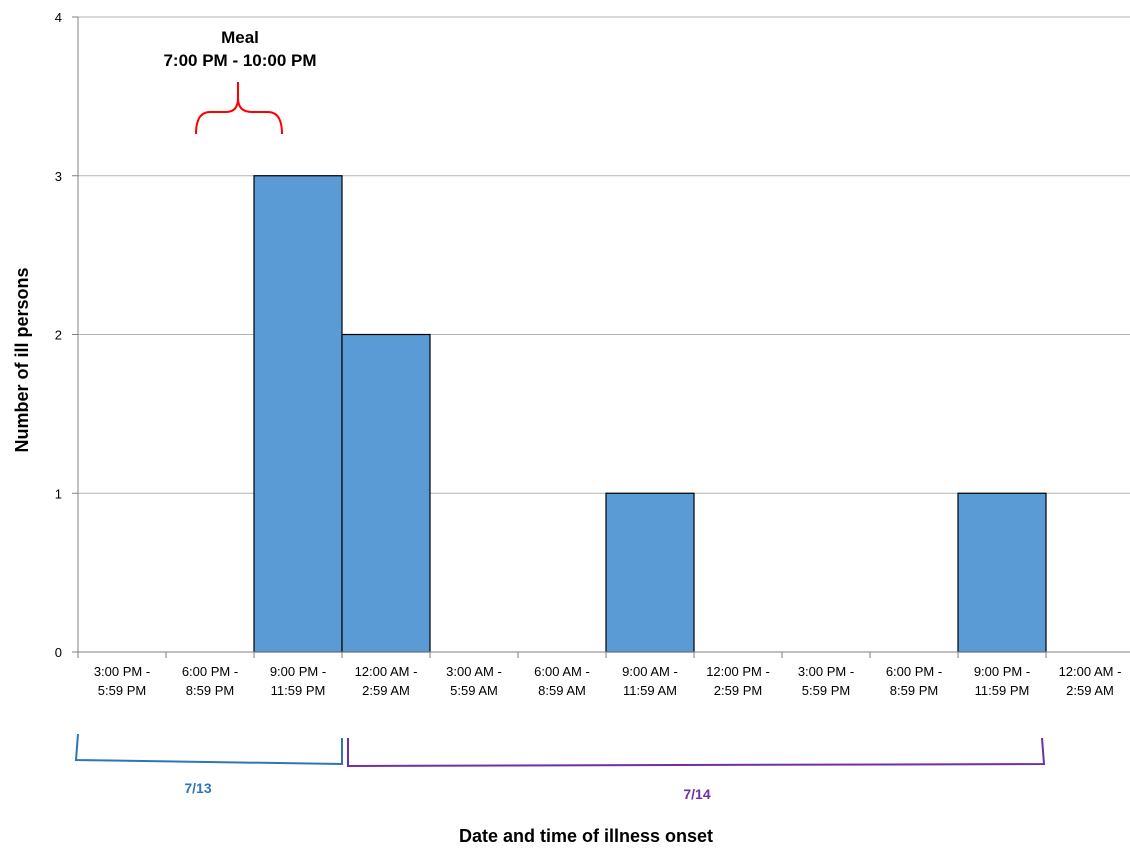  I want to click on y-tick-label: 0, so click(58, 652).